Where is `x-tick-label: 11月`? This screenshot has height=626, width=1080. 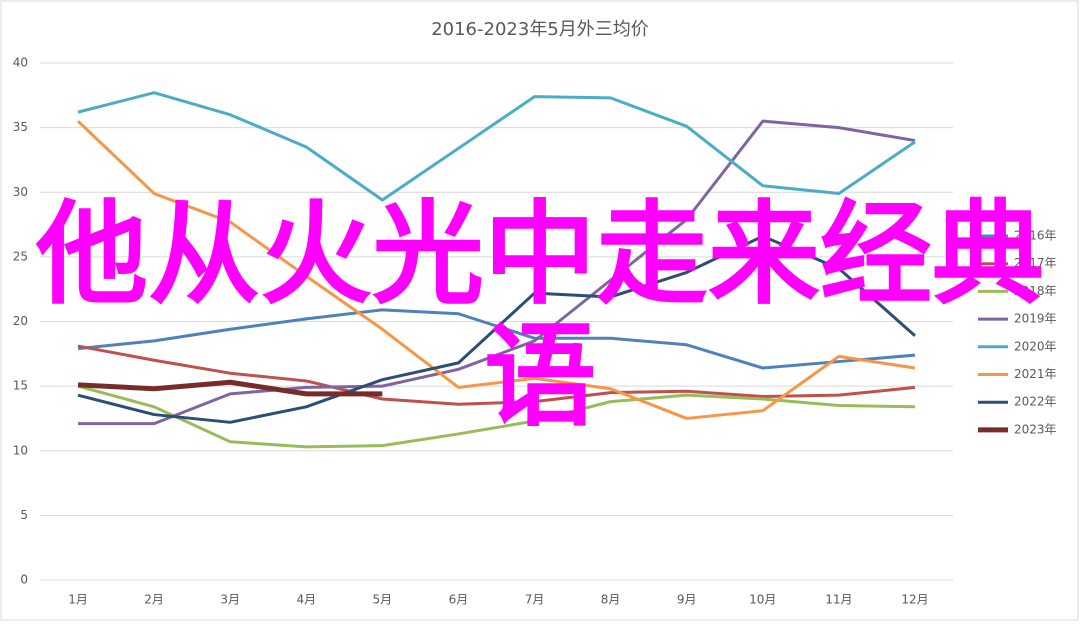
x-tick-label: 11月 is located at coordinates (838, 600).